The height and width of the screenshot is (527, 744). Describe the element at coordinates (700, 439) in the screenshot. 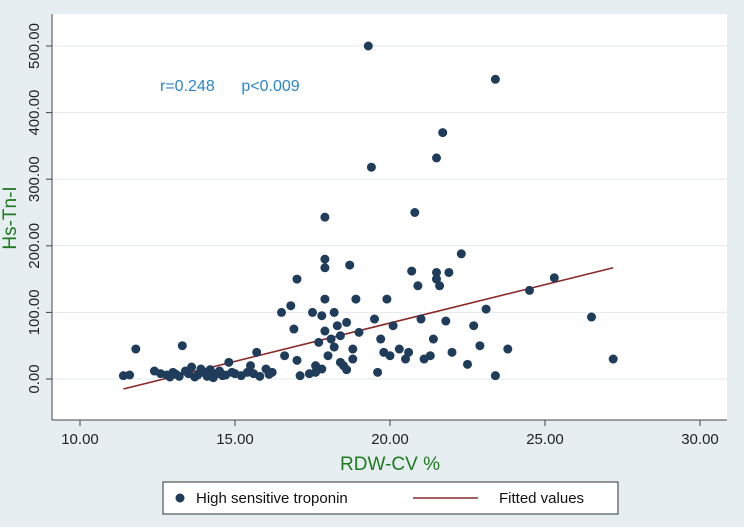

I see `x-tick-label: 30.00` at that location.